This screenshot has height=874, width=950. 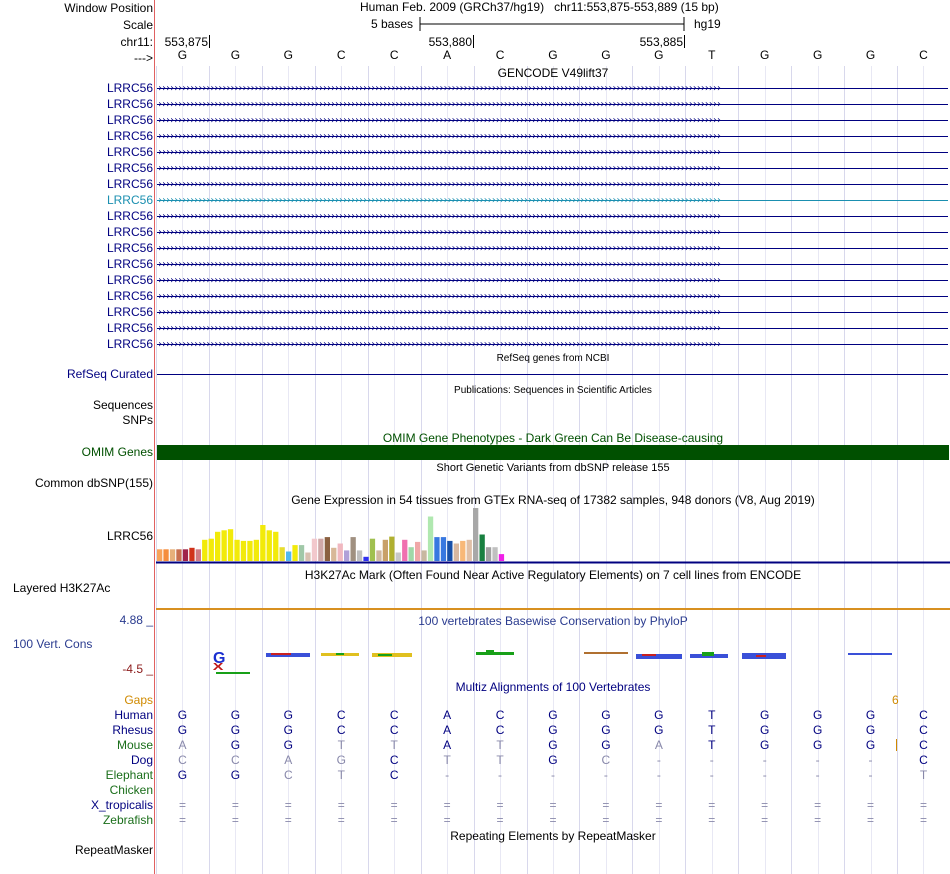 I want to click on omim-genes-label: OMIM Genes, so click(x=117, y=452).